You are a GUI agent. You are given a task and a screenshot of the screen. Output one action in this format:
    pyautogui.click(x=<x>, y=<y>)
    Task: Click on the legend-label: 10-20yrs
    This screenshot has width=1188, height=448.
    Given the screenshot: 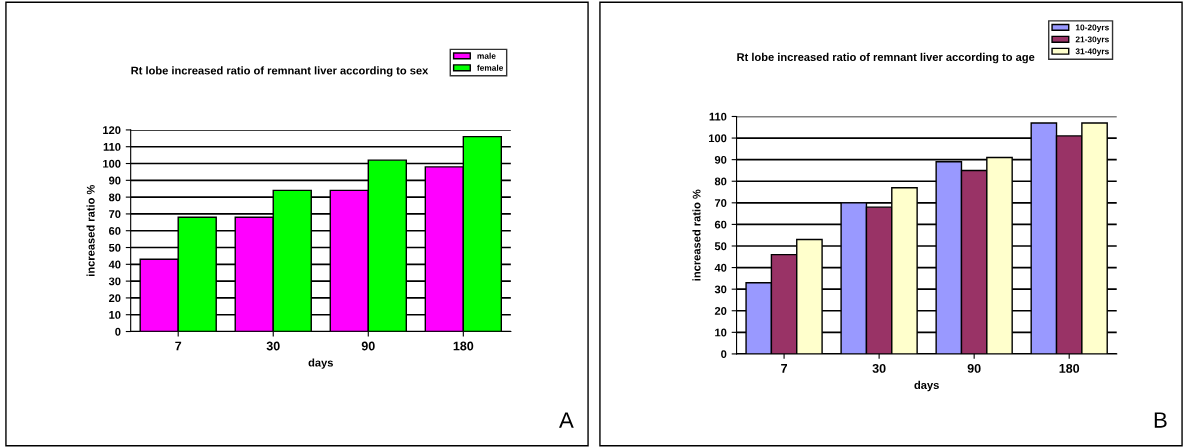 What is the action you would take?
    pyautogui.click(x=1092, y=28)
    